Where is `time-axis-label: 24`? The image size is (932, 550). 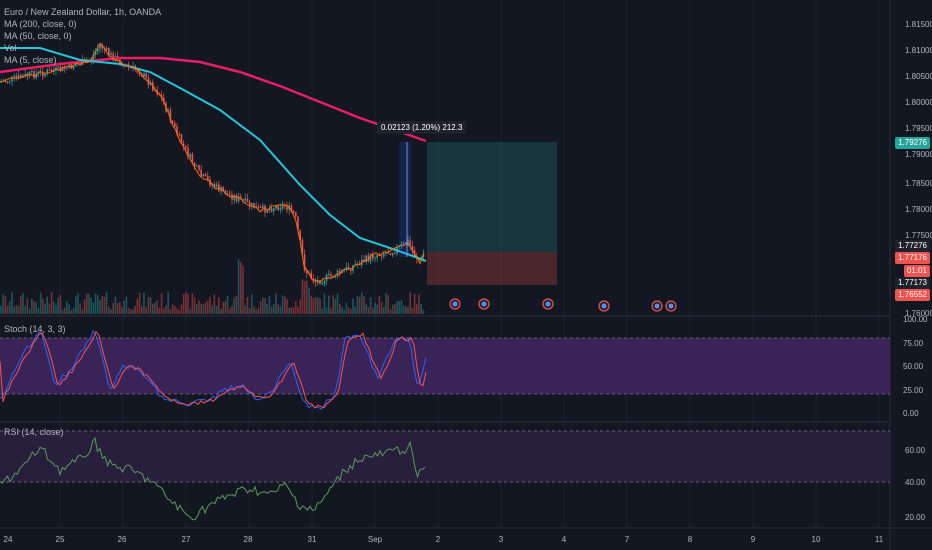 time-axis-label: 24 is located at coordinates (8, 539).